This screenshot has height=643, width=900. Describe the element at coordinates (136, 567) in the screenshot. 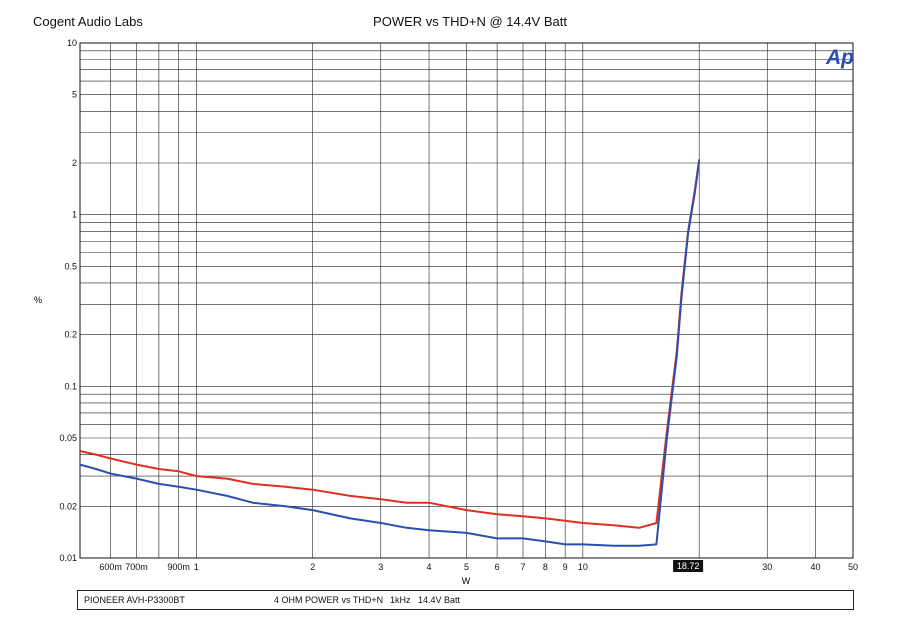

I see `x-tick-label: 700m` at that location.